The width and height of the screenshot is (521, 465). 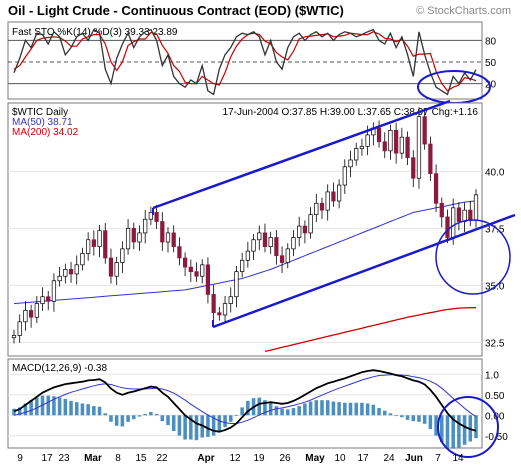 I want to click on x-axis-label: 22, so click(x=162, y=458).